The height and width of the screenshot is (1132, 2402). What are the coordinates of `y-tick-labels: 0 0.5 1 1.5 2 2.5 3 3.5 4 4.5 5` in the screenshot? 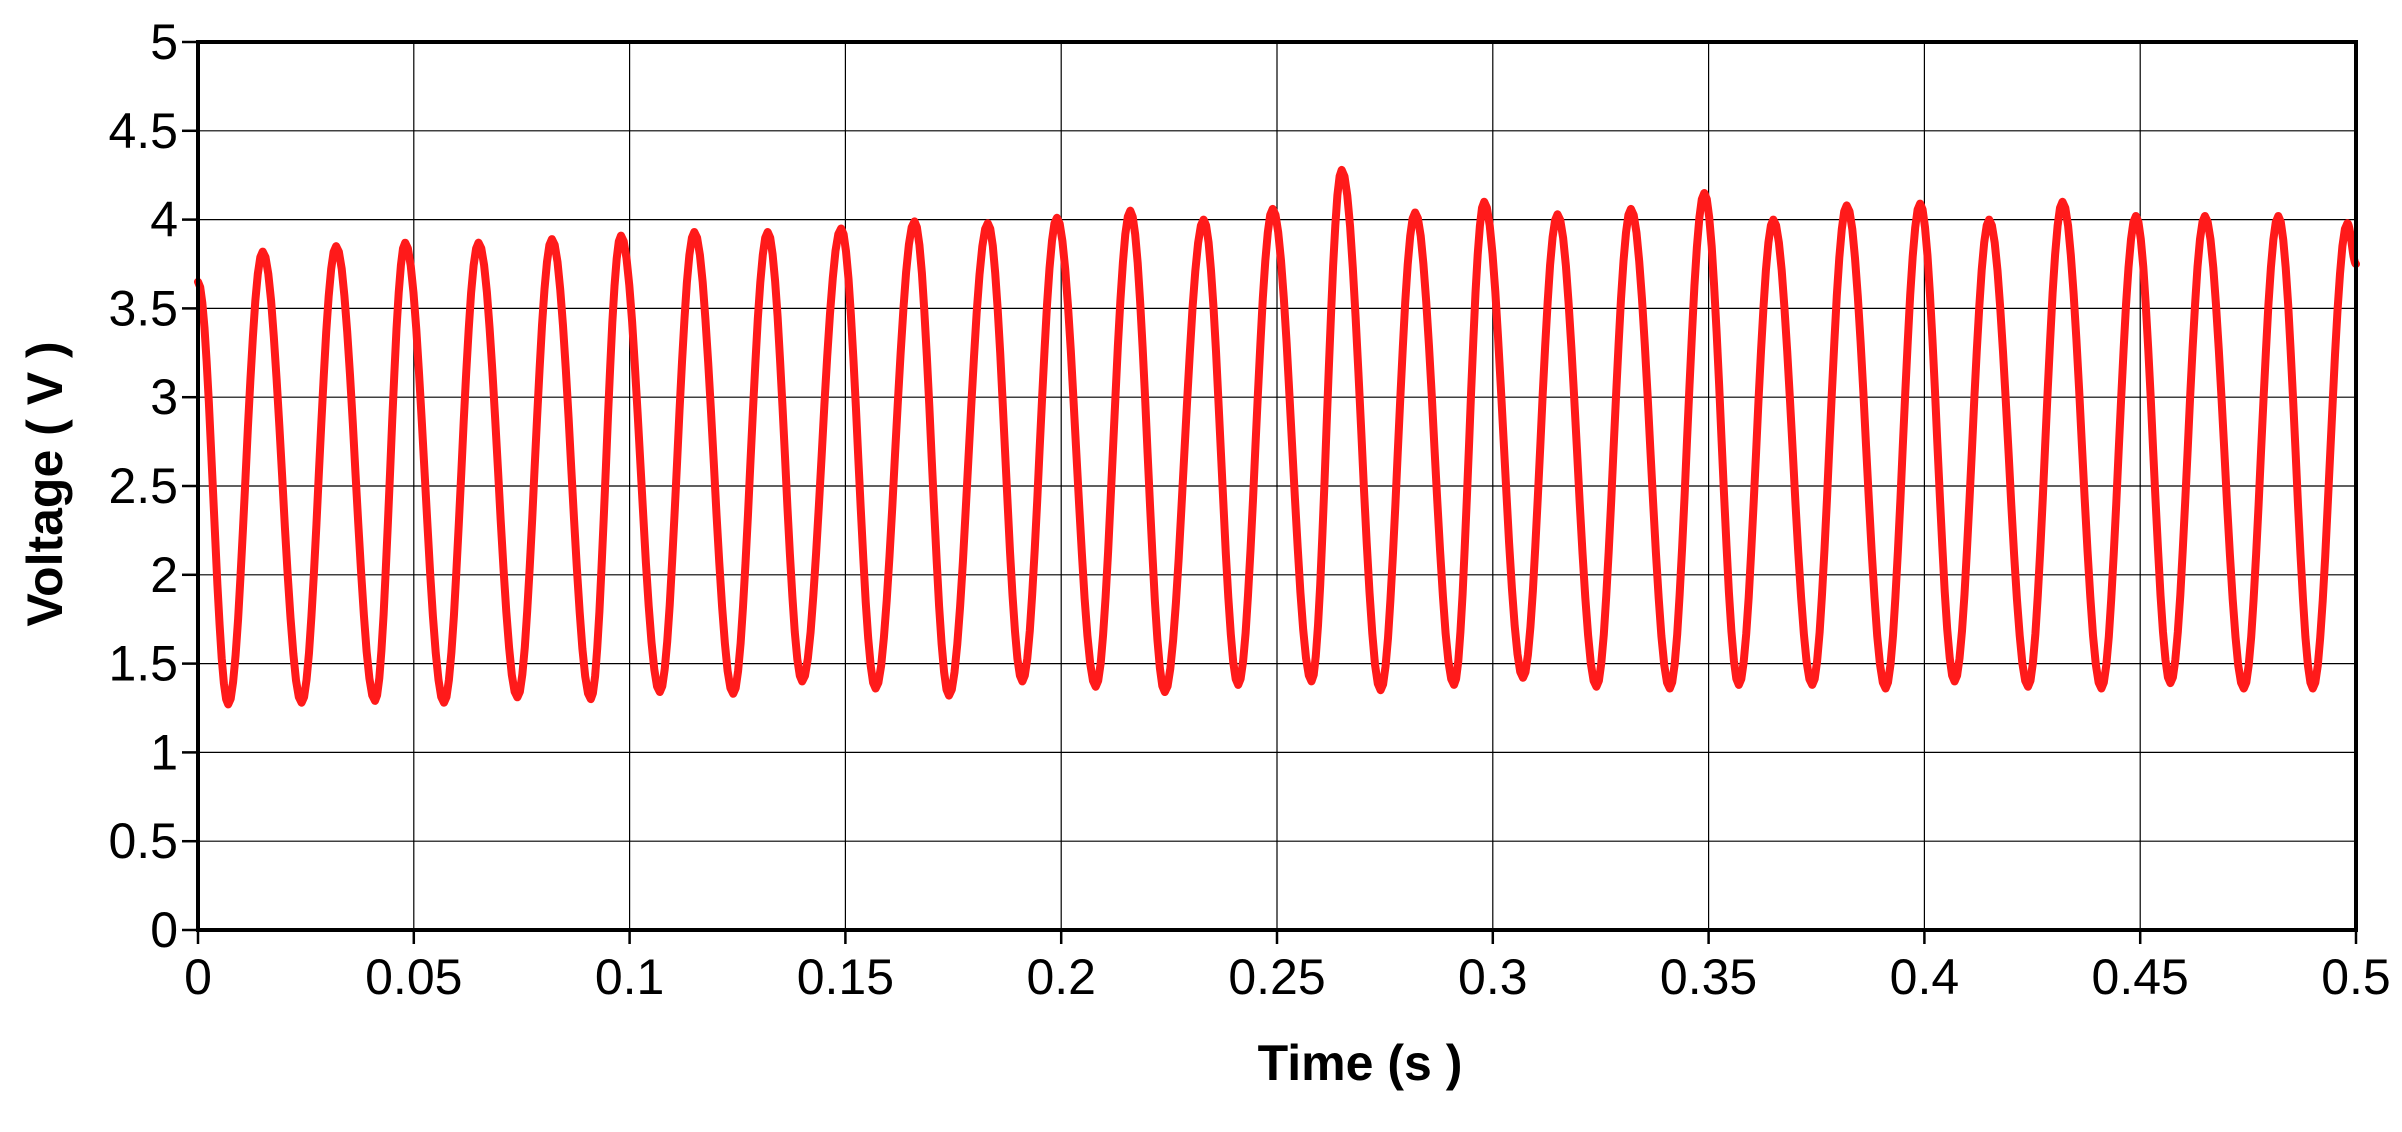 It's located at (143, 486).